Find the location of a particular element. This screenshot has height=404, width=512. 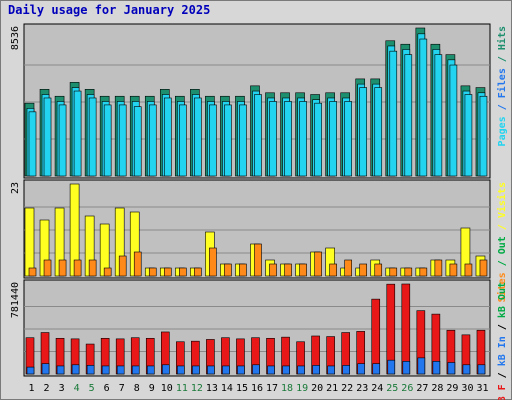

x-tick-label: 22 is located at coordinates (347, 388).